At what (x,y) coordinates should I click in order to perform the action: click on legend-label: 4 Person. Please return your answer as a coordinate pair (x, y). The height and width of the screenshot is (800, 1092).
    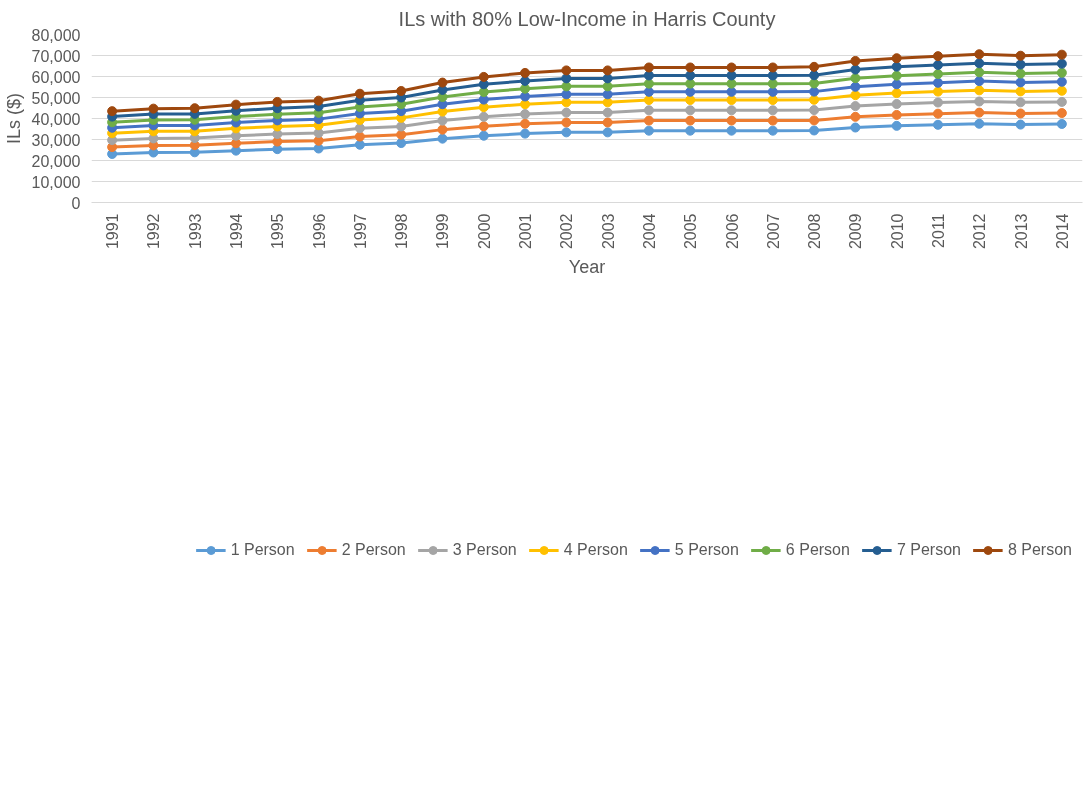
    Looking at the image, I should click on (595, 550).